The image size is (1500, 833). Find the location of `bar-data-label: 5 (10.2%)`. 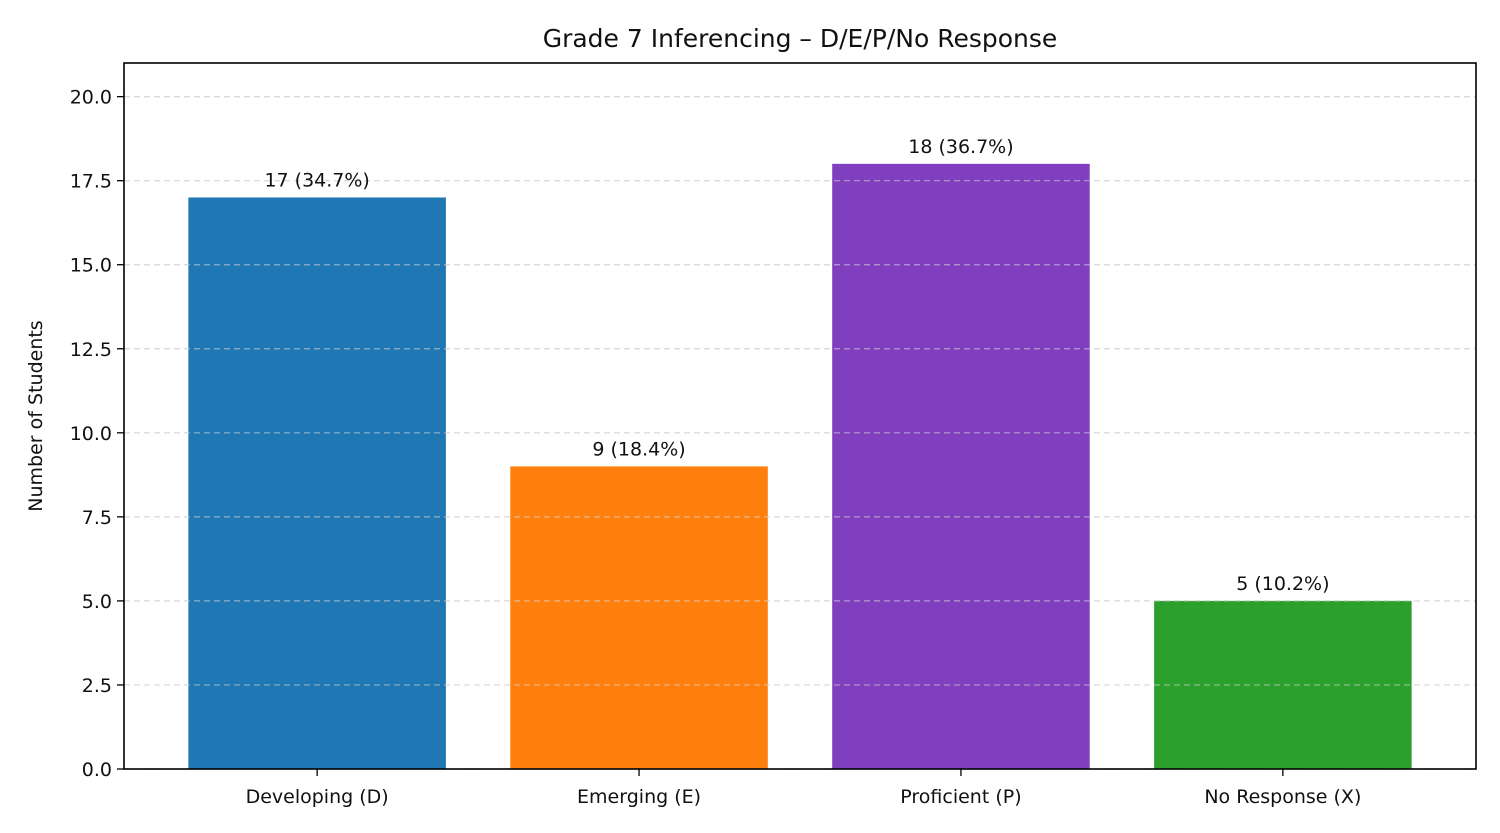

bar-data-label: 5 (10.2%) is located at coordinates (1282, 584).